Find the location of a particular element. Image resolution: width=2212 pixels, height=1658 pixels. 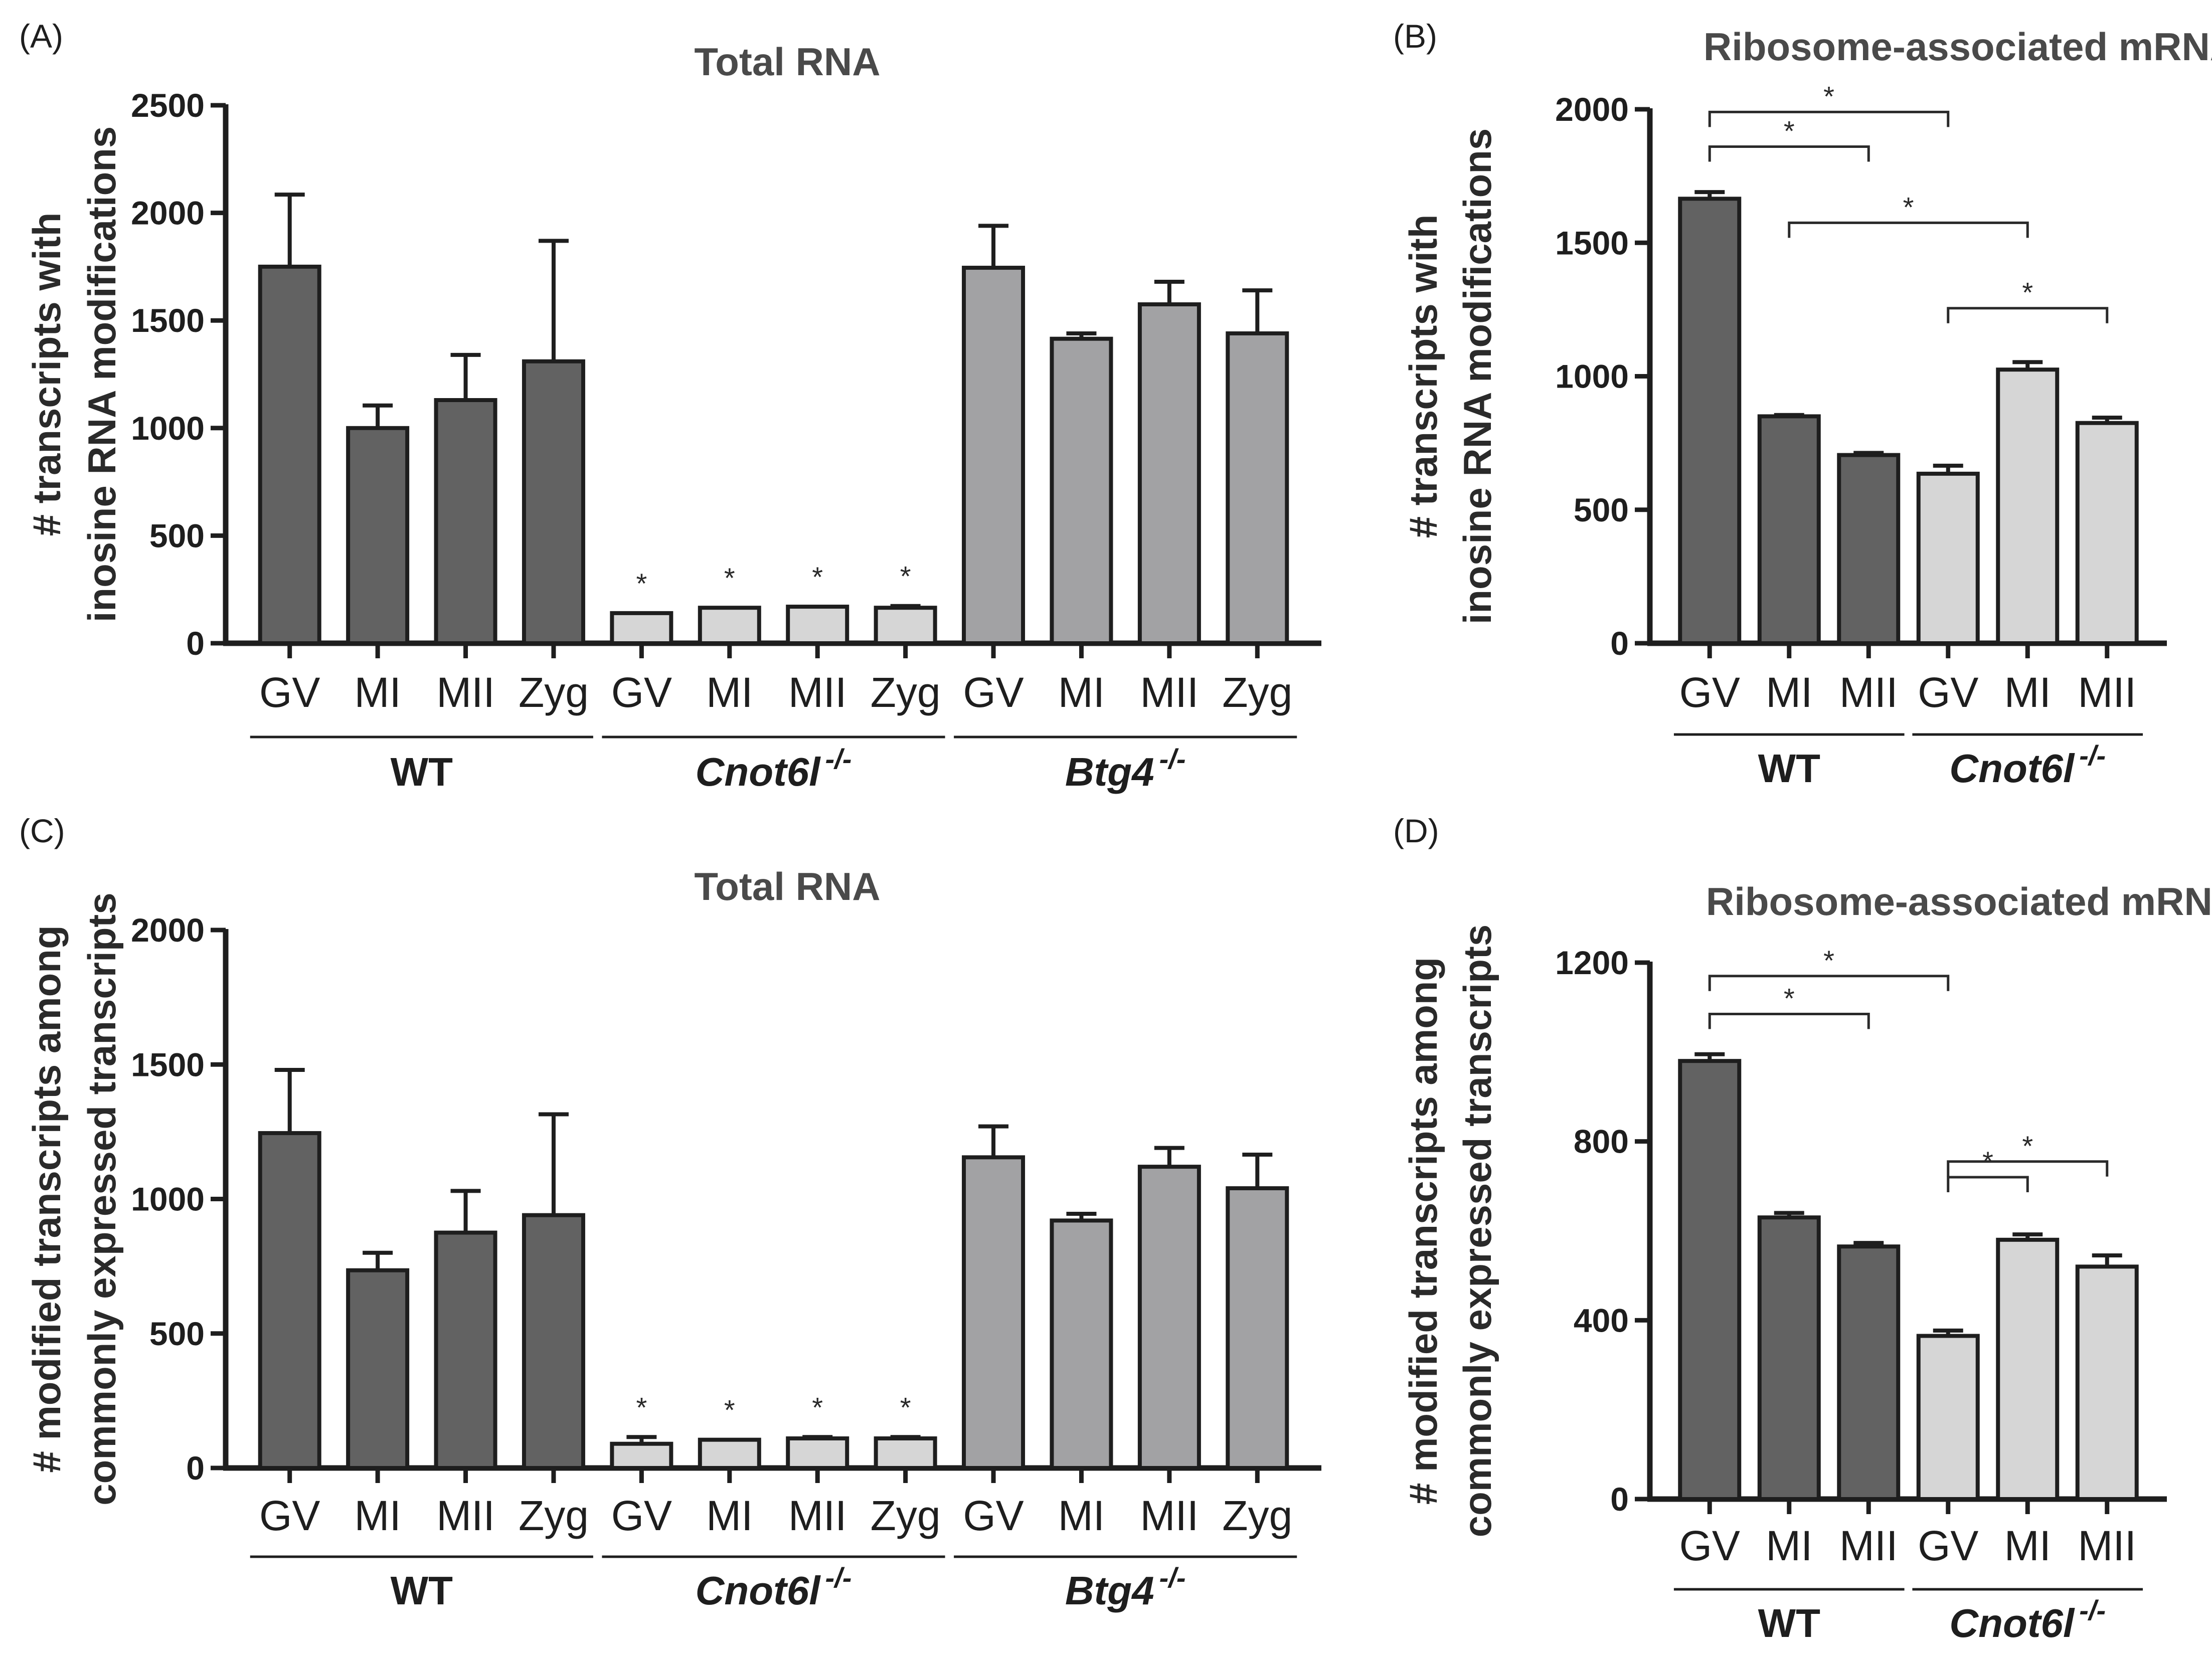

group-label: Btg4 -/- is located at coordinates (1125, 769).